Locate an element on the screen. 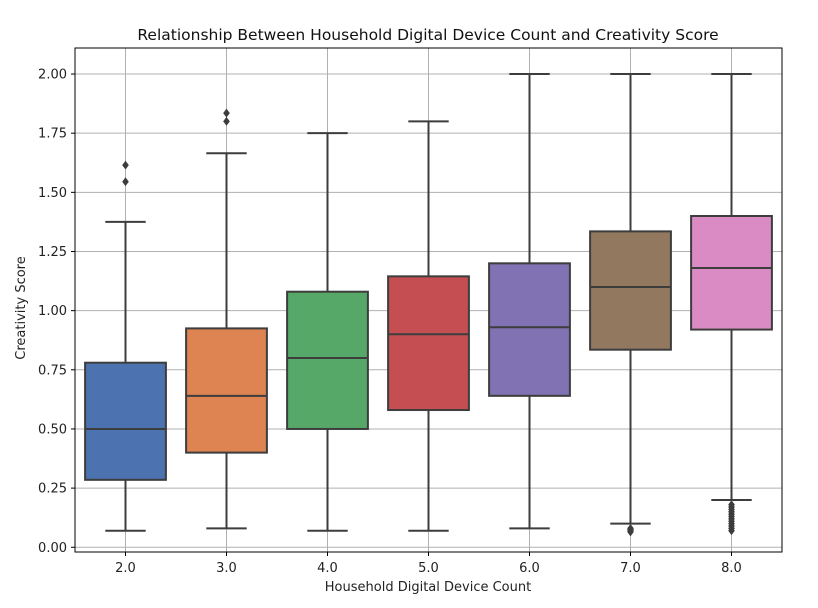 This screenshot has height=608, width=818. y-tick-label: 0.00 is located at coordinates (52, 548).